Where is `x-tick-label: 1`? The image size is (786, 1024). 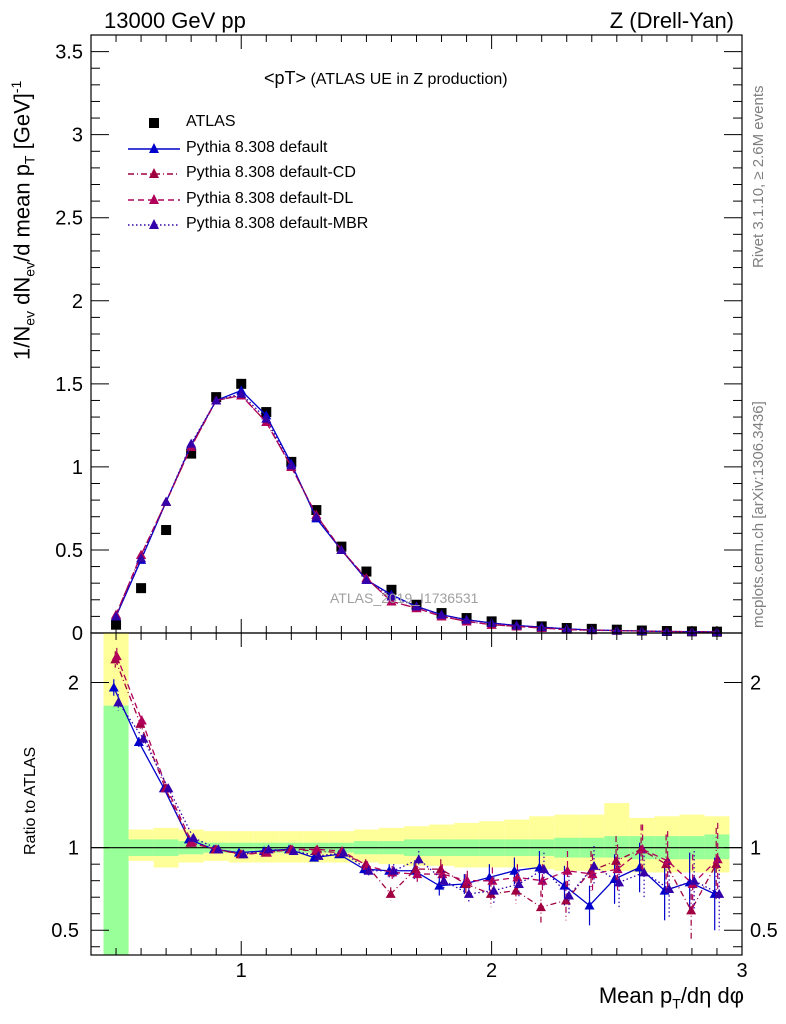
x-tick-label: 1 is located at coordinates (241, 971).